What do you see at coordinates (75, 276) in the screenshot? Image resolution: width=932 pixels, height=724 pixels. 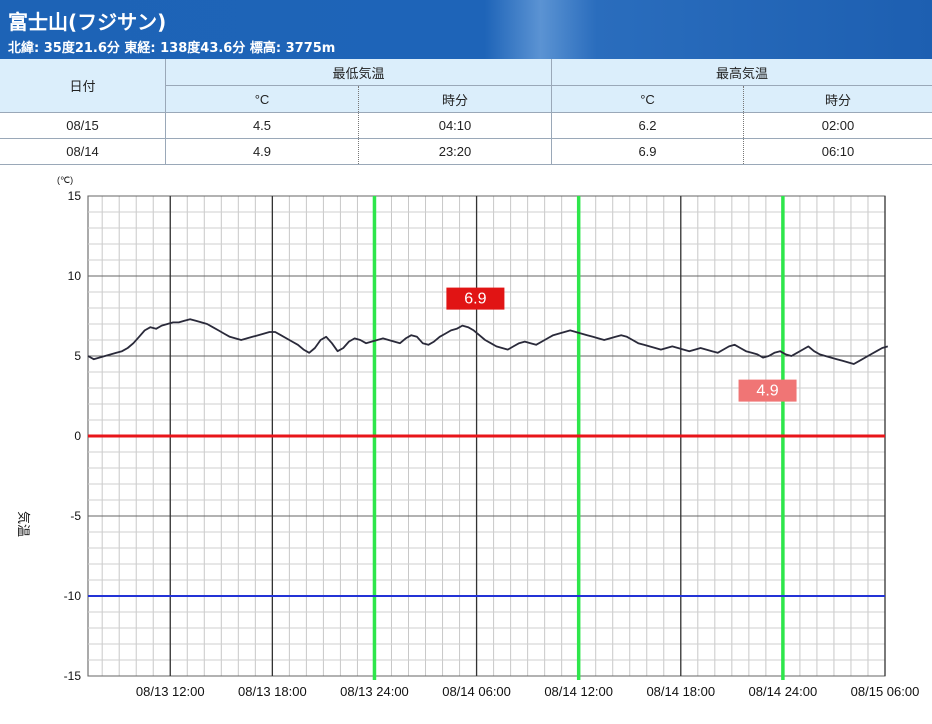 I see `y-tick-label: 10` at bounding box center [75, 276].